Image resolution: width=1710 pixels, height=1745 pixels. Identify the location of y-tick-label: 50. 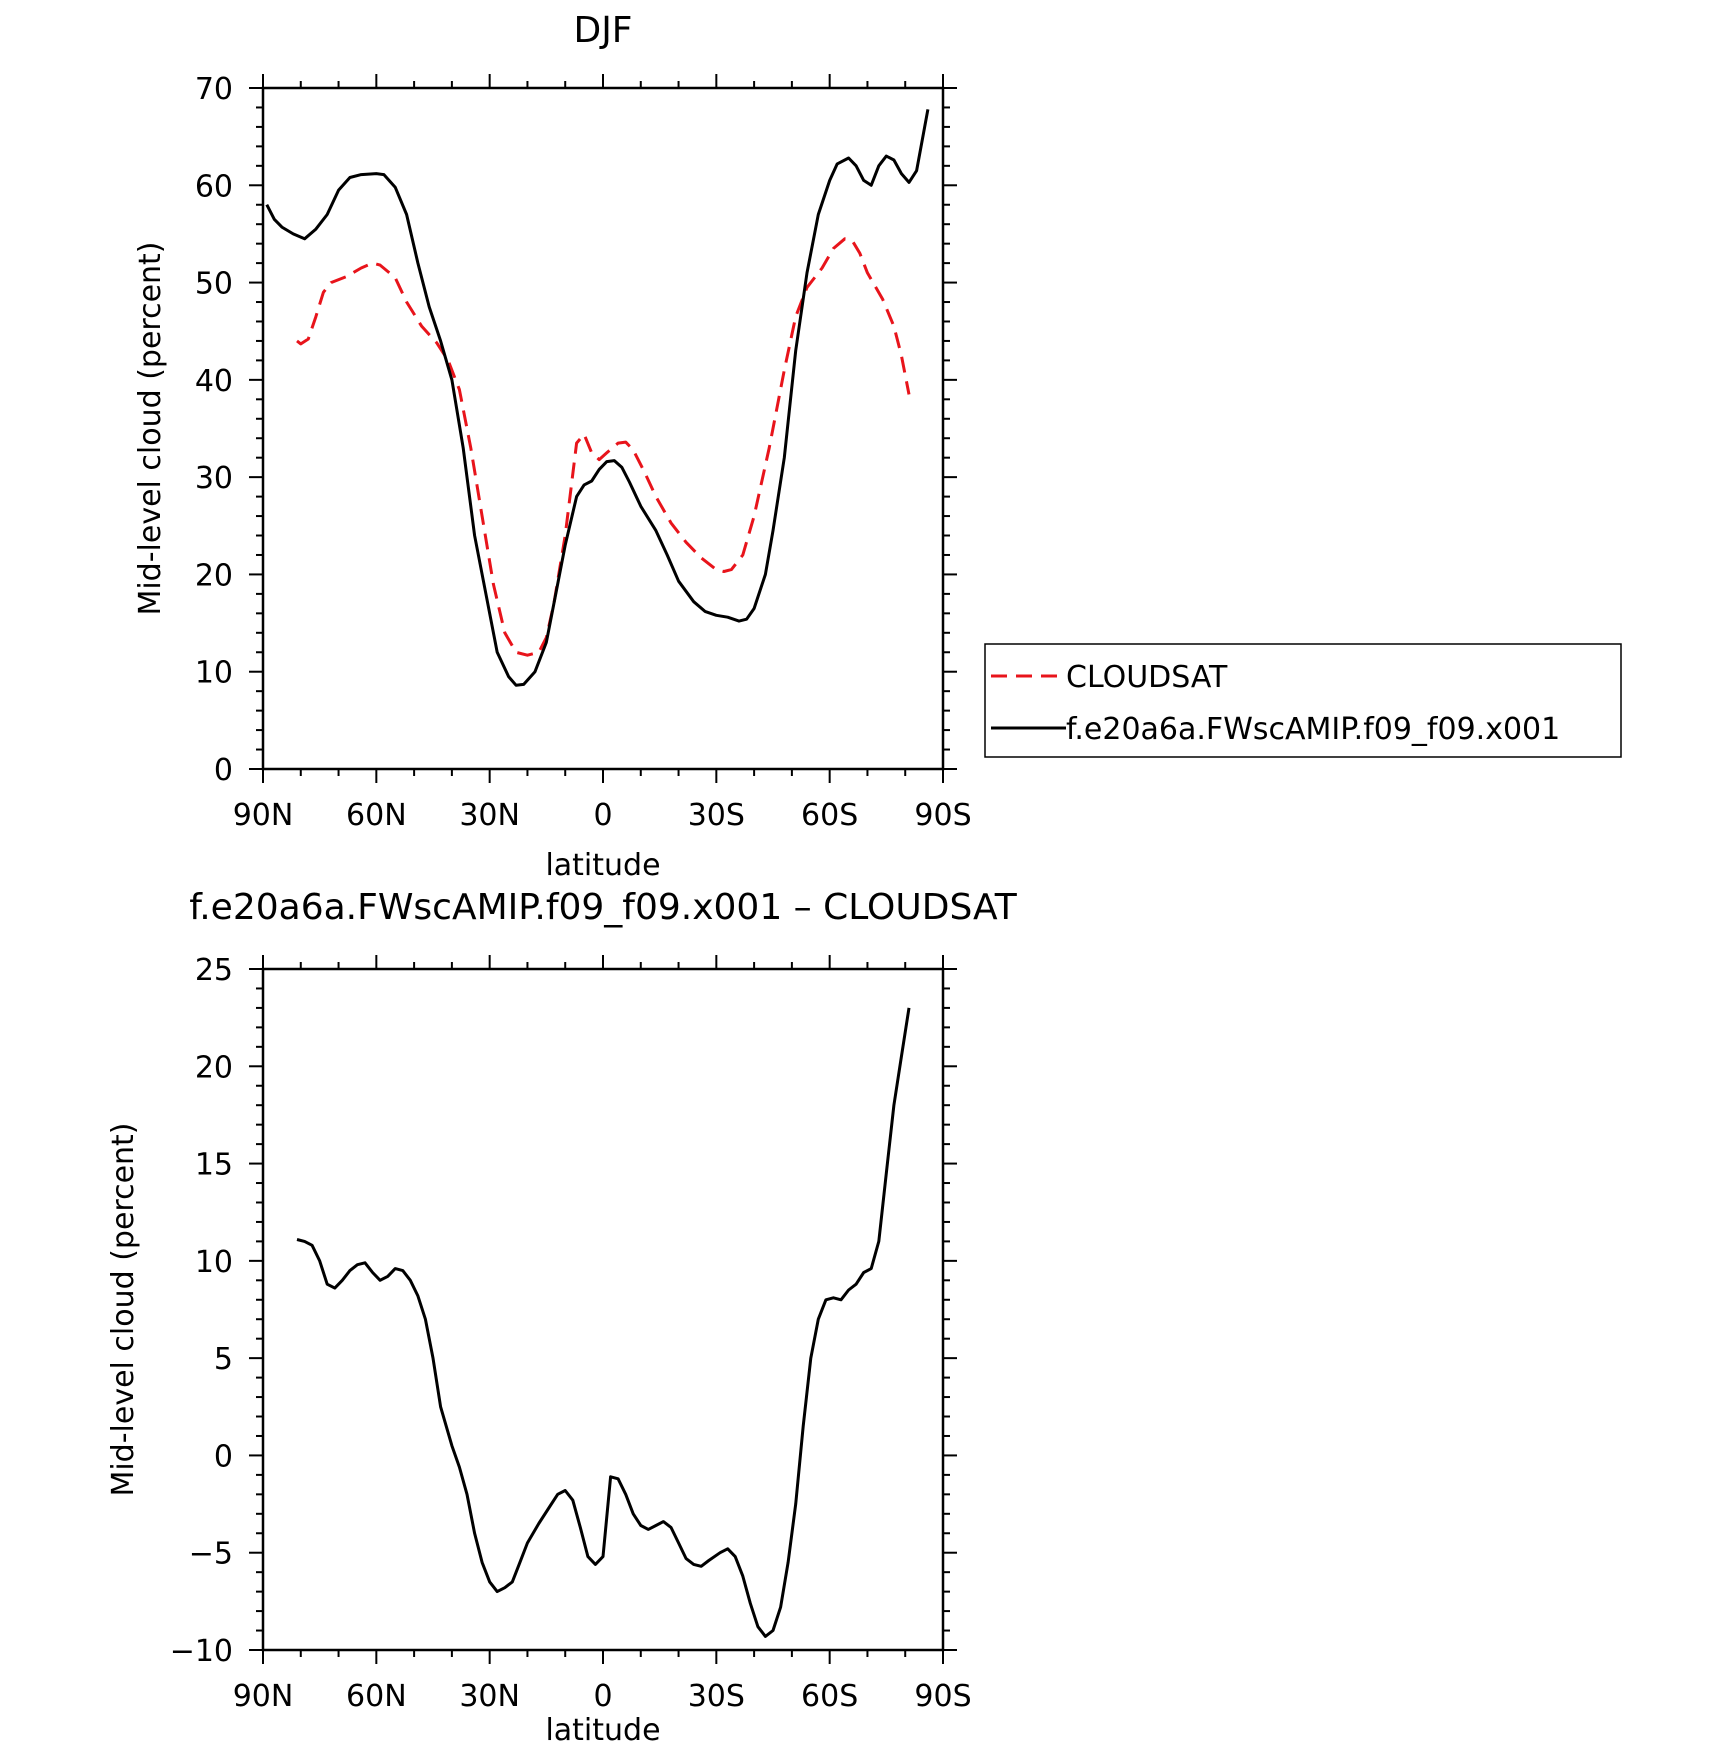
(214, 284).